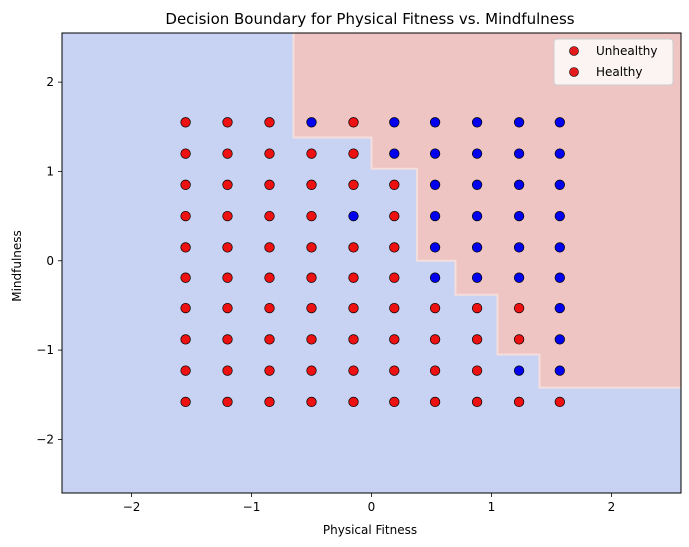 This screenshot has width=689, height=547. Describe the element at coordinates (619, 72) in the screenshot. I see `legend-label-healthy: Healthy` at that location.